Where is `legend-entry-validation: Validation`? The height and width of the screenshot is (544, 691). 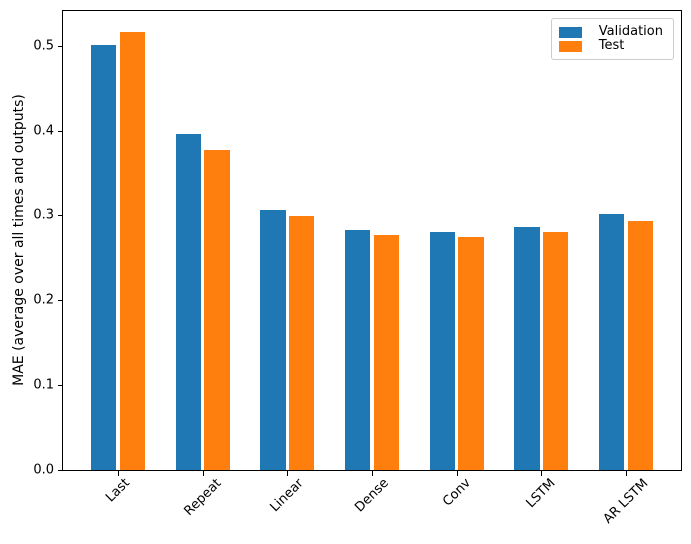 legend-entry-validation: Validation is located at coordinates (611, 31).